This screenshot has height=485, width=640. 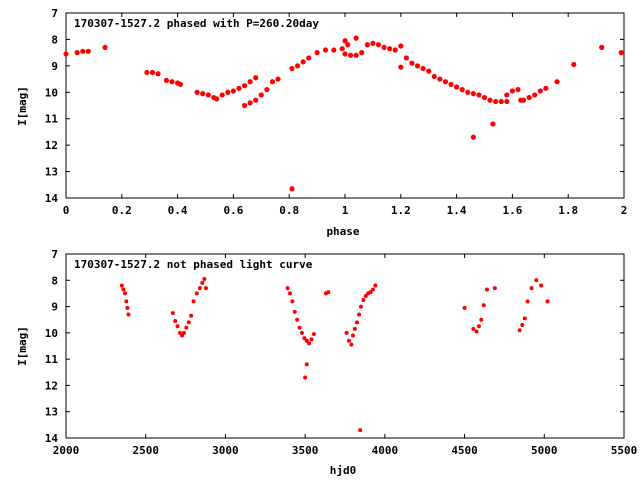 I want to click on x-tick-label: 2, so click(x=624, y=210).